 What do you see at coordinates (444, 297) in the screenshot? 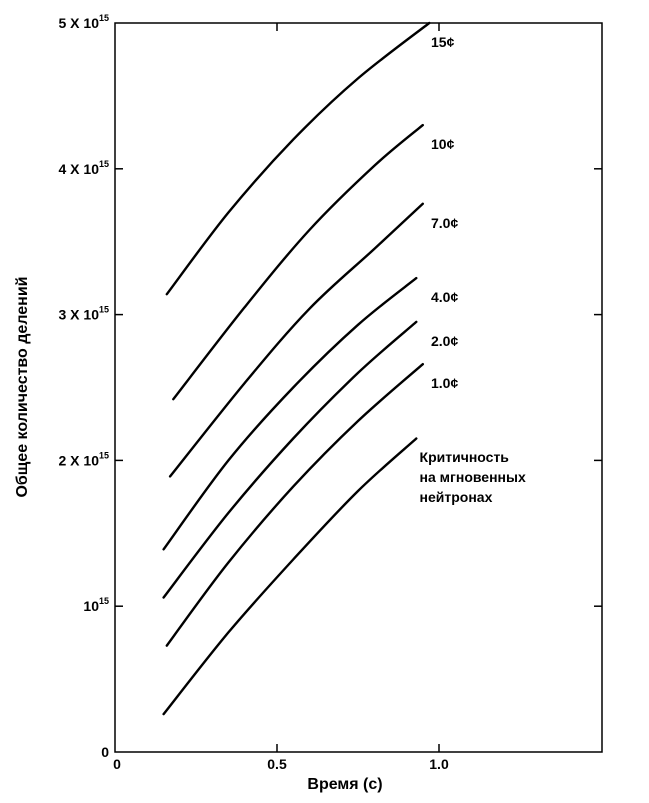
I see `series-label-4: 4.0¢` at bounding box center [444, 297].